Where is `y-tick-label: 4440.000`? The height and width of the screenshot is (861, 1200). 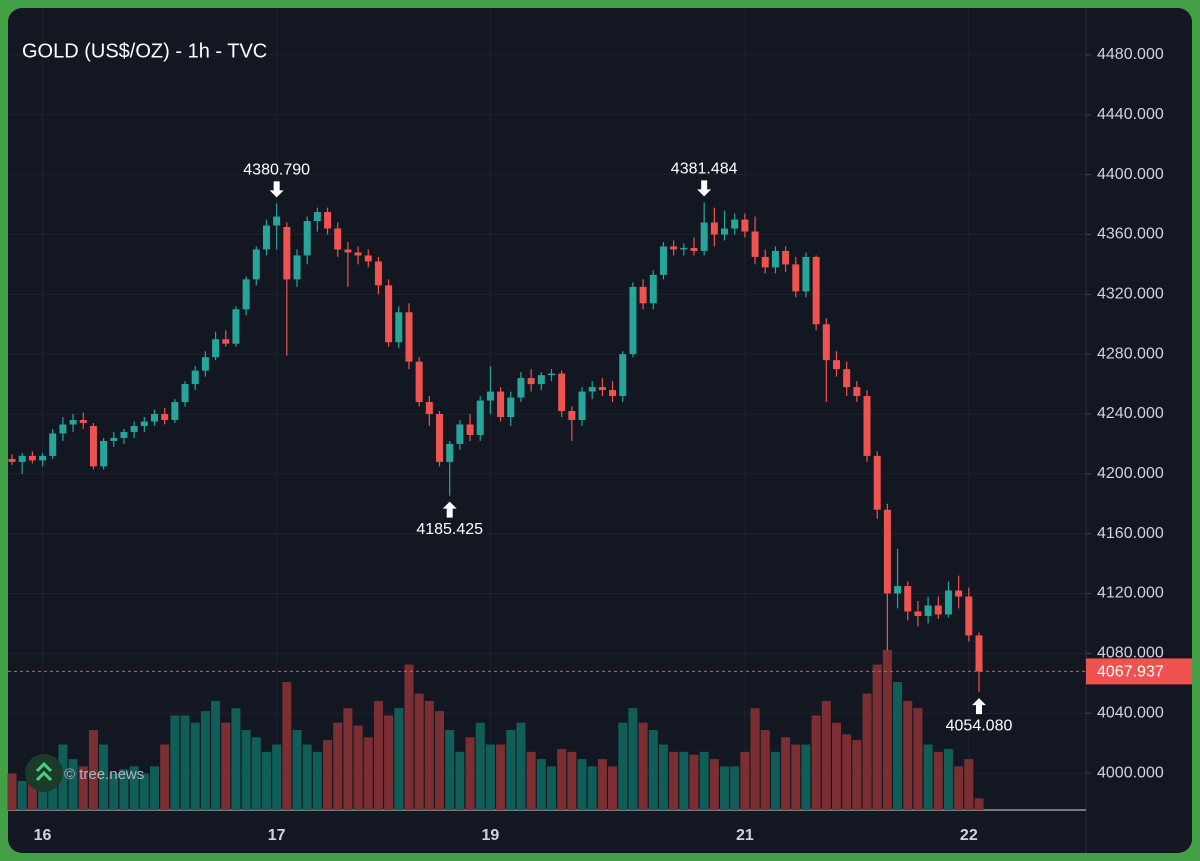 y-tick-label: 4440.000 is located at coordinates (1130, 114).